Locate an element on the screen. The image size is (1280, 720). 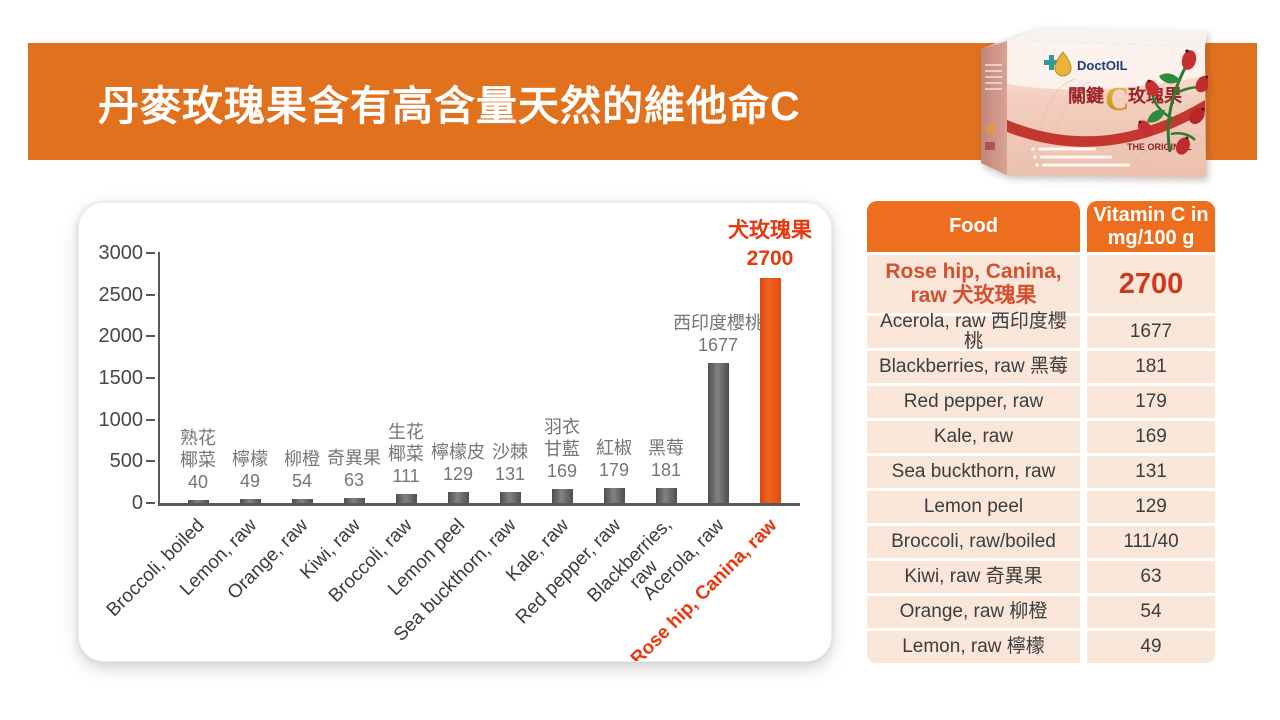
table-row-food: Lemon peel is located at coordinates (973, 507).